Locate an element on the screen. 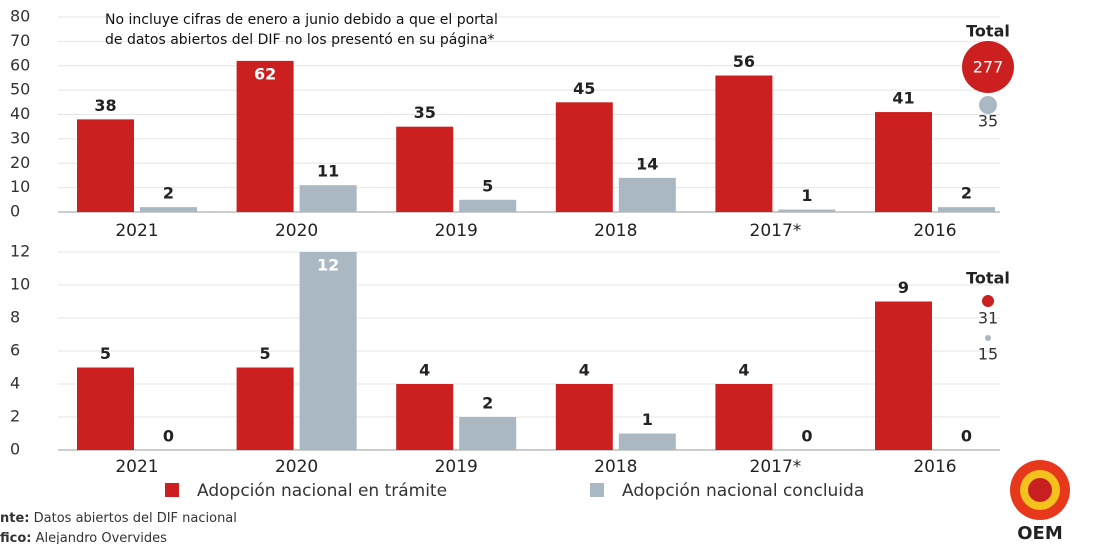 This screenshot has width=1106, height=544. value-label: 56 is located at coordinates (744, 61).